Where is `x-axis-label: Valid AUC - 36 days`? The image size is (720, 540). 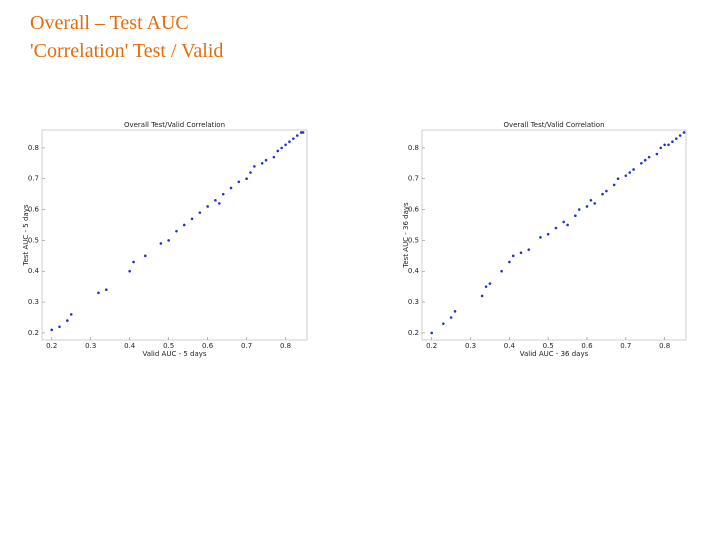 x-axis-label: Valid AUC - 36 days is located at coordinates (554, 354).